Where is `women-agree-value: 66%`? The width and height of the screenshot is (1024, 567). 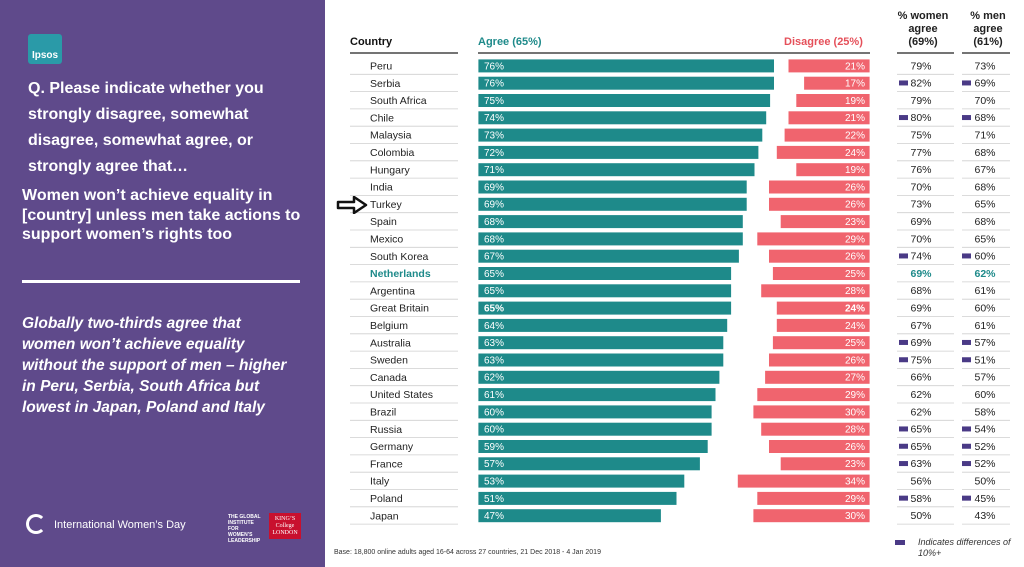
women-agree-value: 66% is located at coordinates (920, 378).